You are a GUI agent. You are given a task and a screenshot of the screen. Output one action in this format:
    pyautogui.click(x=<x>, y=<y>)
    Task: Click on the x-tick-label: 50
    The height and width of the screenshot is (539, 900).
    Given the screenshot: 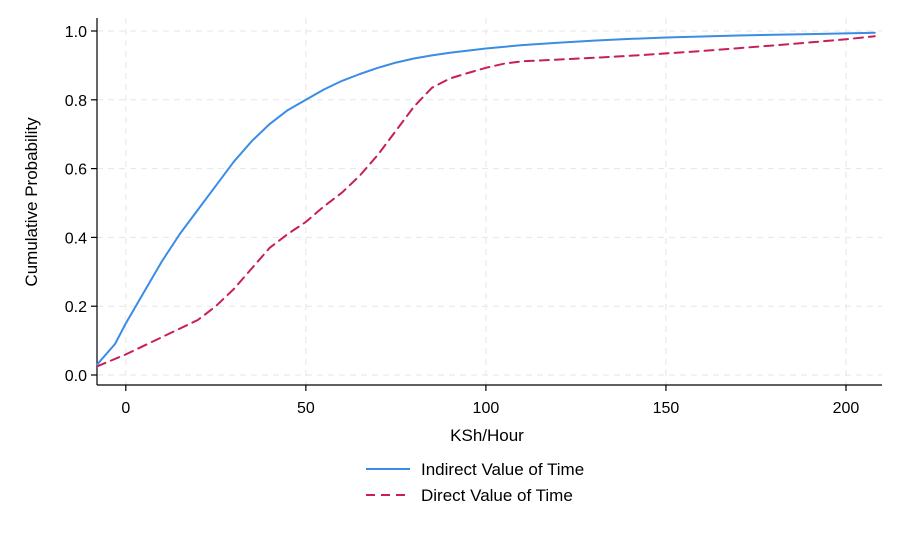 What is the action you would take?
    pyautogui.click(x=306, y=408)
    